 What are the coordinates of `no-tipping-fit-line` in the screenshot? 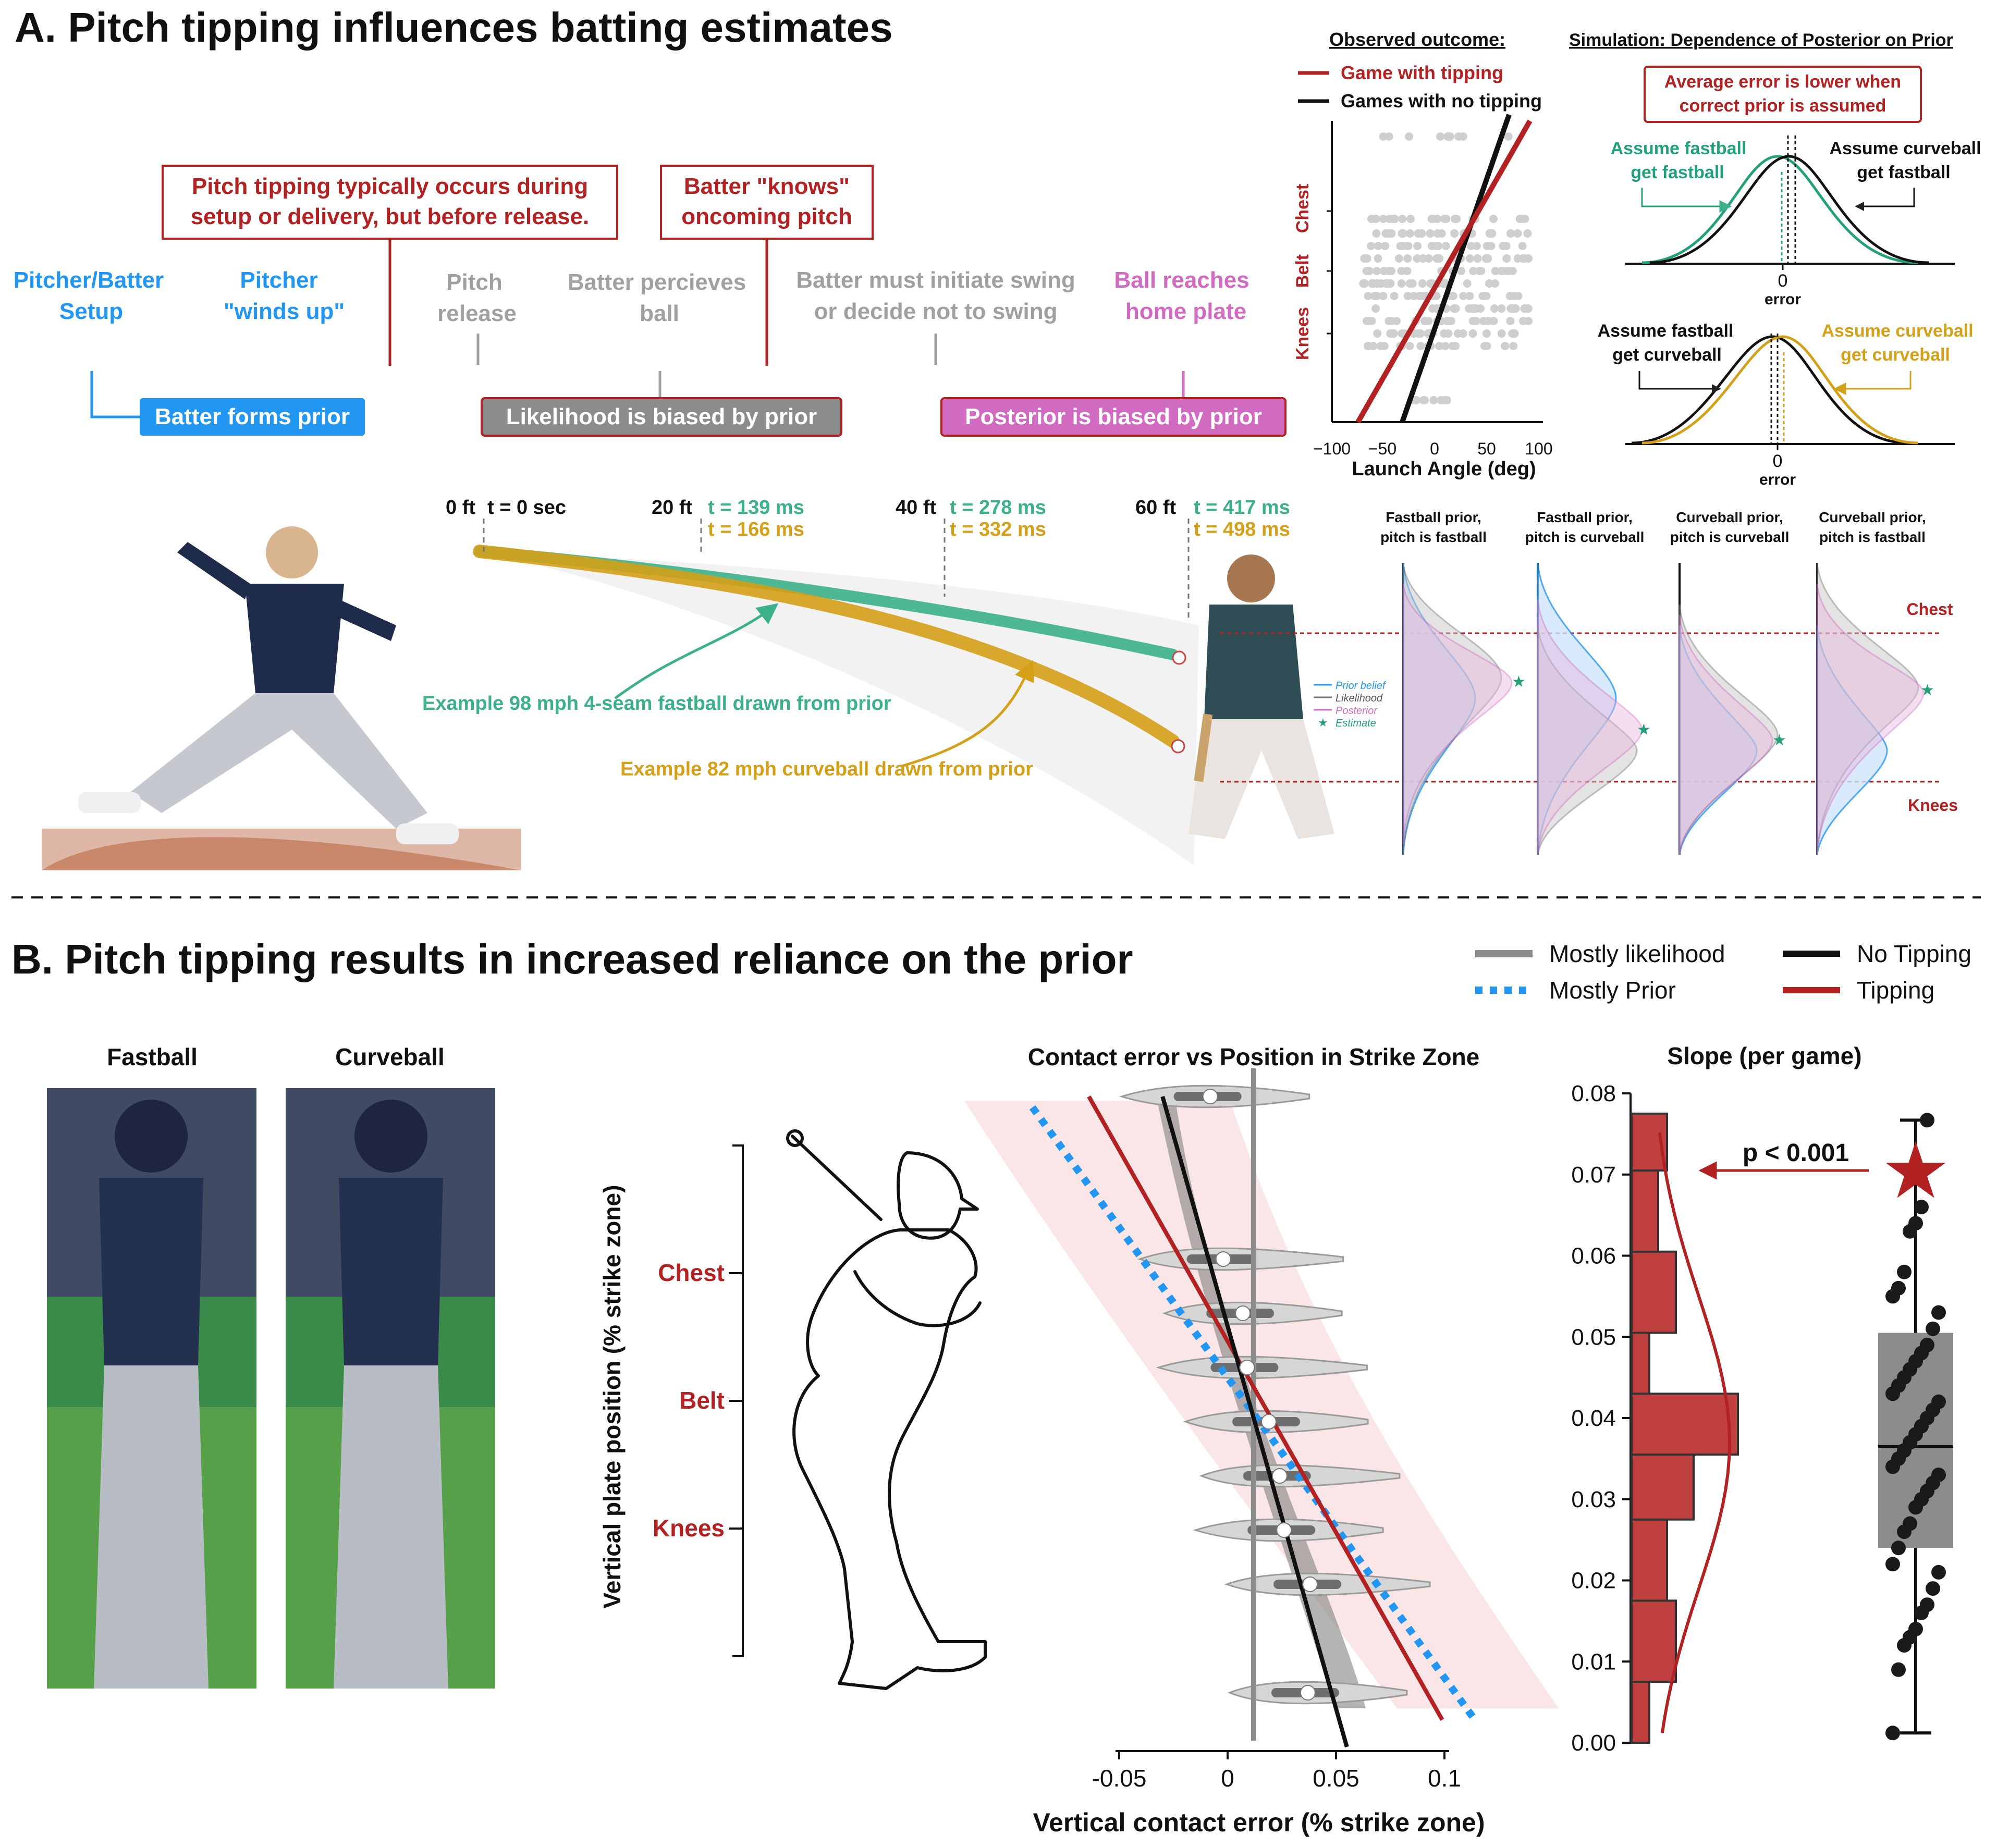 It's located at (1254, 1422).